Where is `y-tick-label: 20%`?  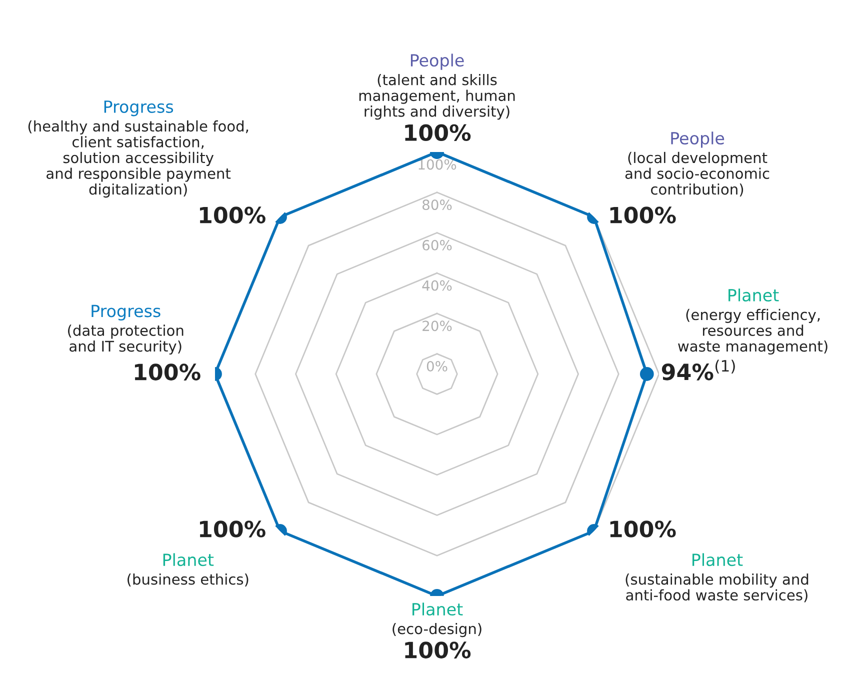
y-tick-label: 20% is located at coordinates (437, 326).